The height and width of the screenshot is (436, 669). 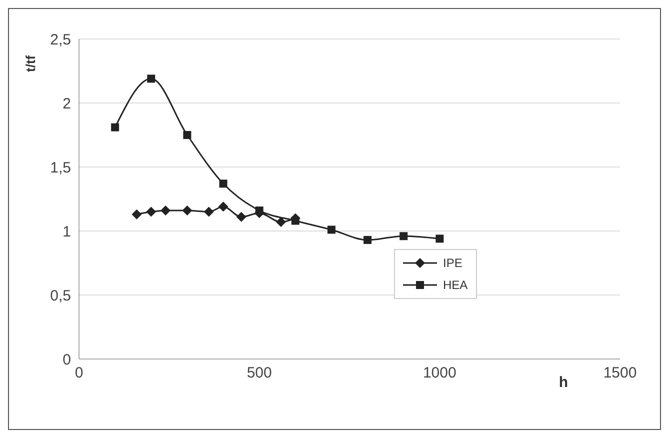 What do you see at coordinates (439, 373) in the screenshot?
I see `x-tick-label: 1000` at bounding box center [439, 373].